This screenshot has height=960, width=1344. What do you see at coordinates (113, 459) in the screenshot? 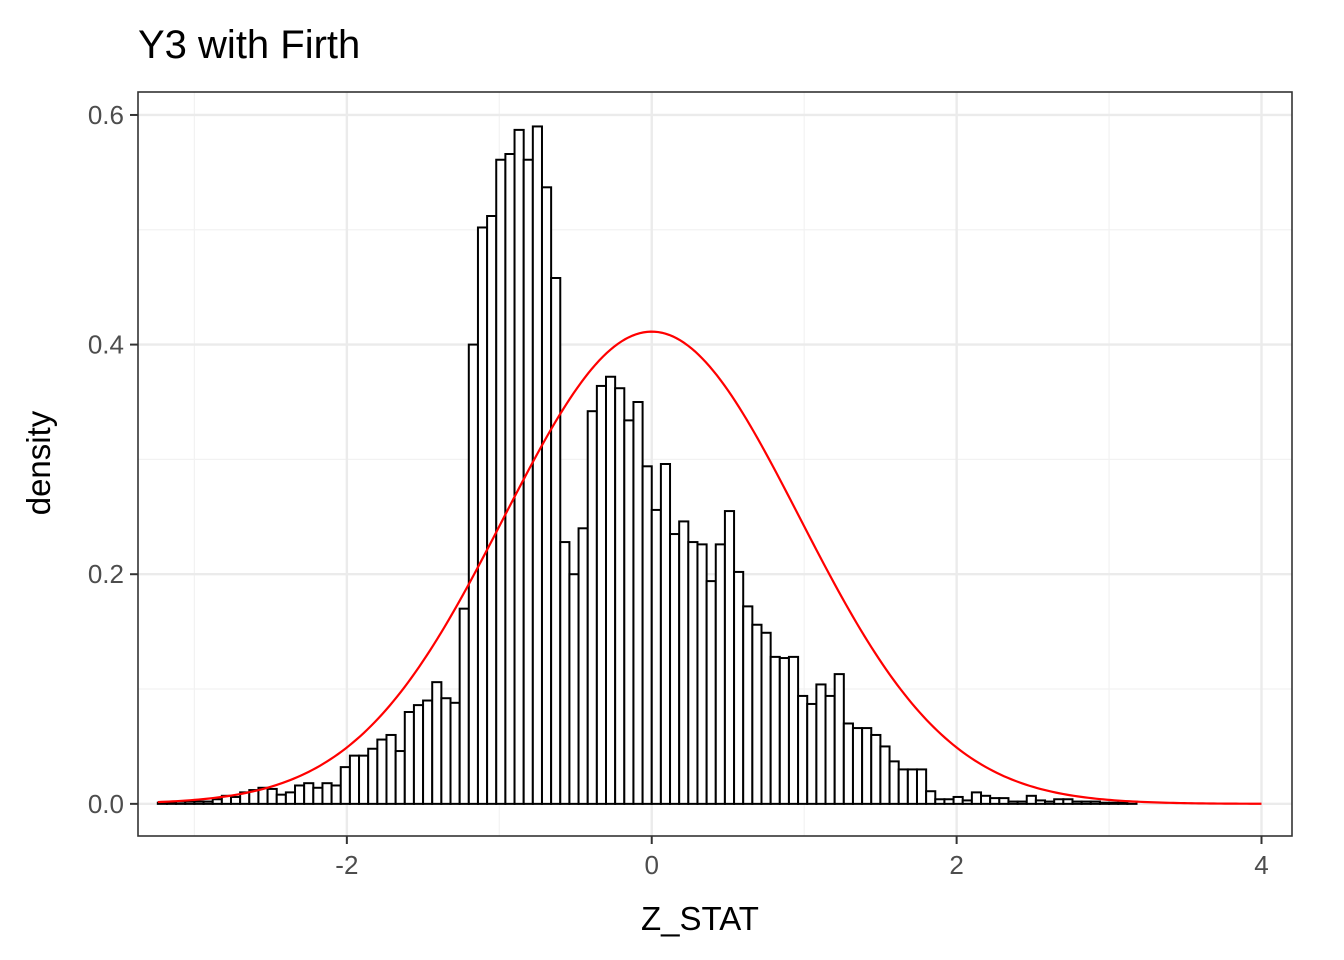
I see `y-axis-ticks: 0.0 0.2 0.4 0.6` at bounding box center [113, 459].